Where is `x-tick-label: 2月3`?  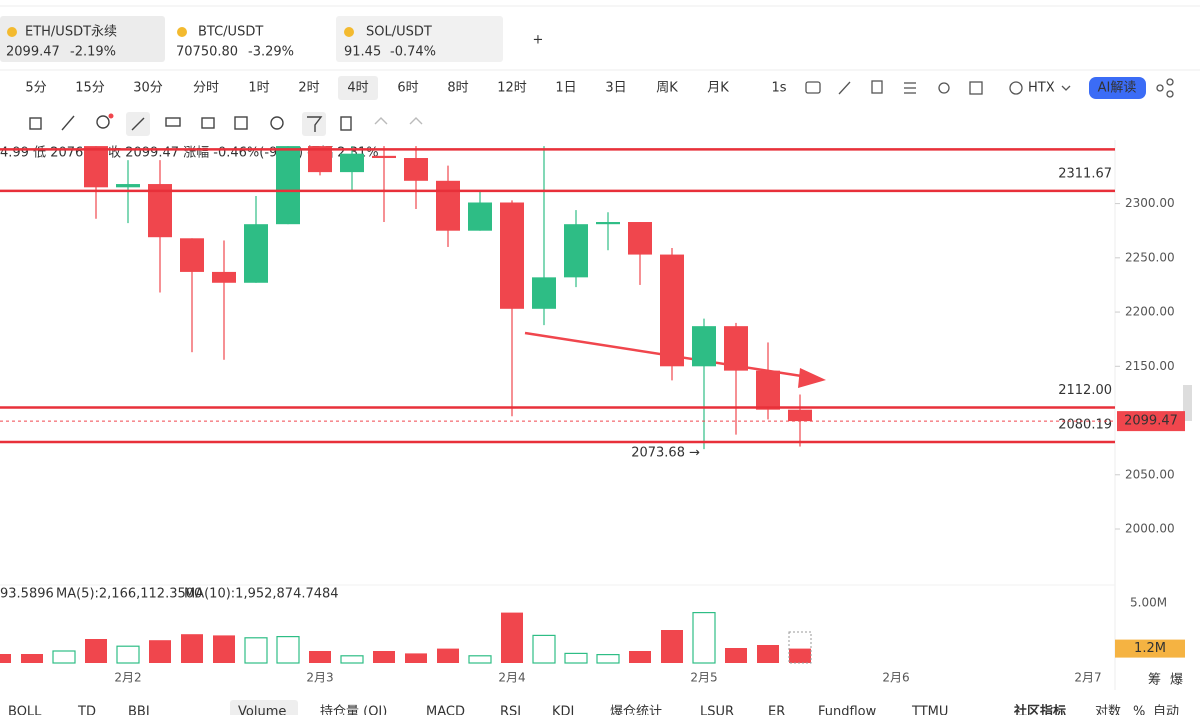
x-tick-label: 2月3 is located at coordinates (319, 678).